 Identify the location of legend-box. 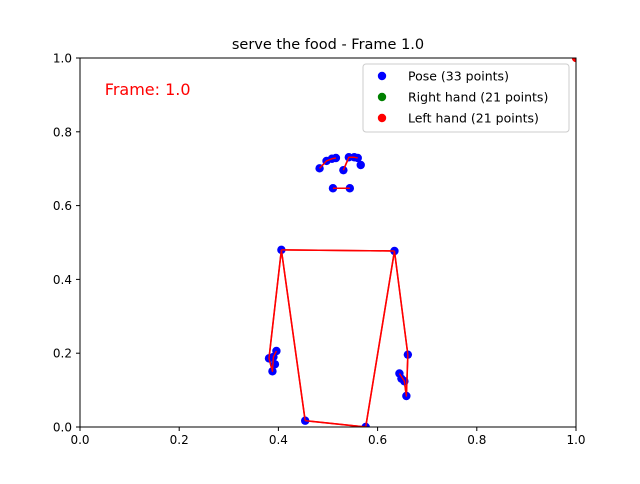
(466, 98).